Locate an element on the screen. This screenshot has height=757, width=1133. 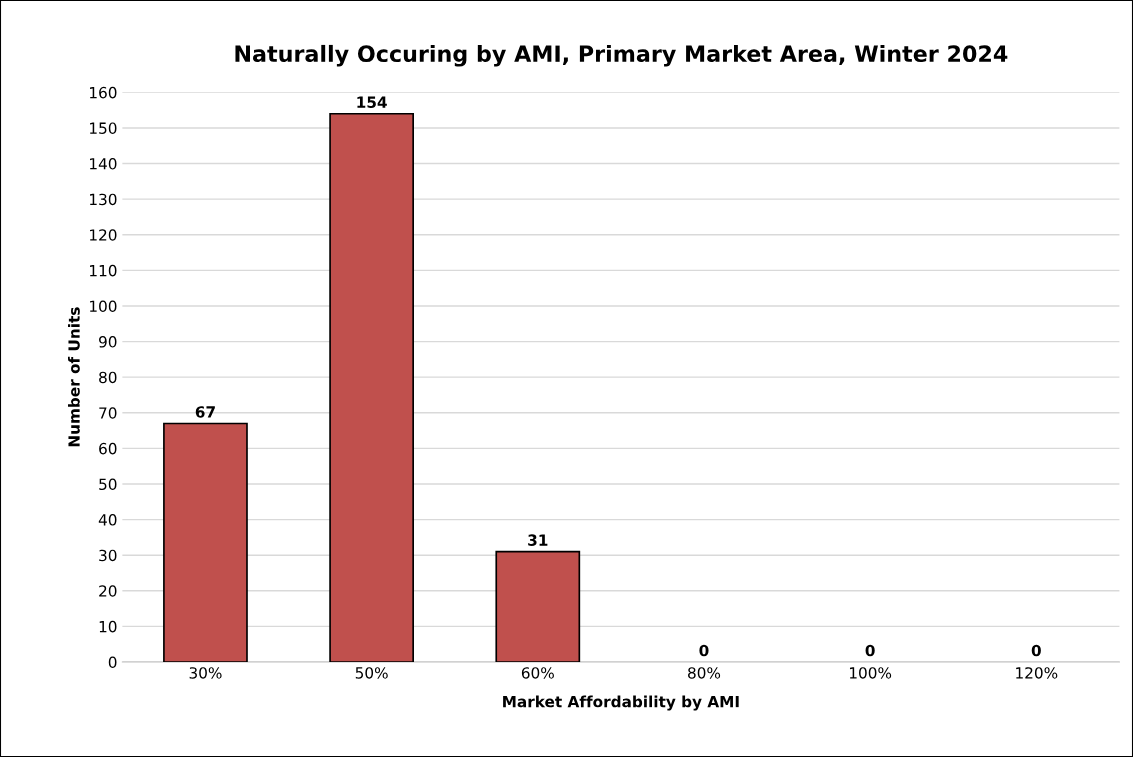
y-tick-label: 110 is located at coordinates (103, 270).